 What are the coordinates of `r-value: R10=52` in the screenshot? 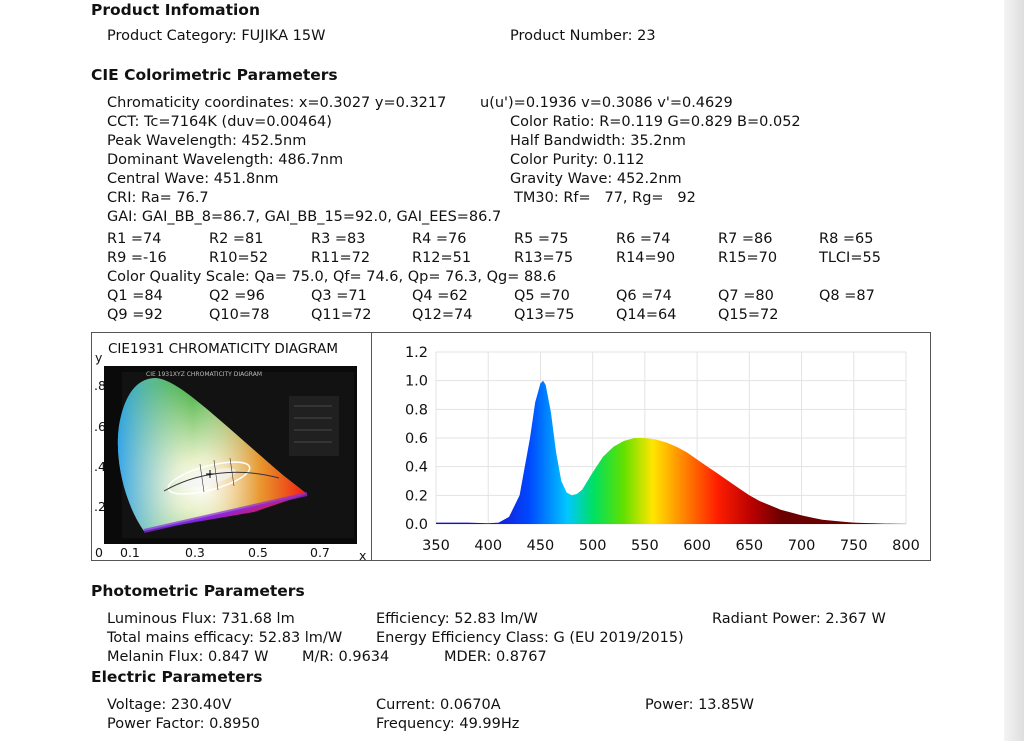 It's located at (239, 258).